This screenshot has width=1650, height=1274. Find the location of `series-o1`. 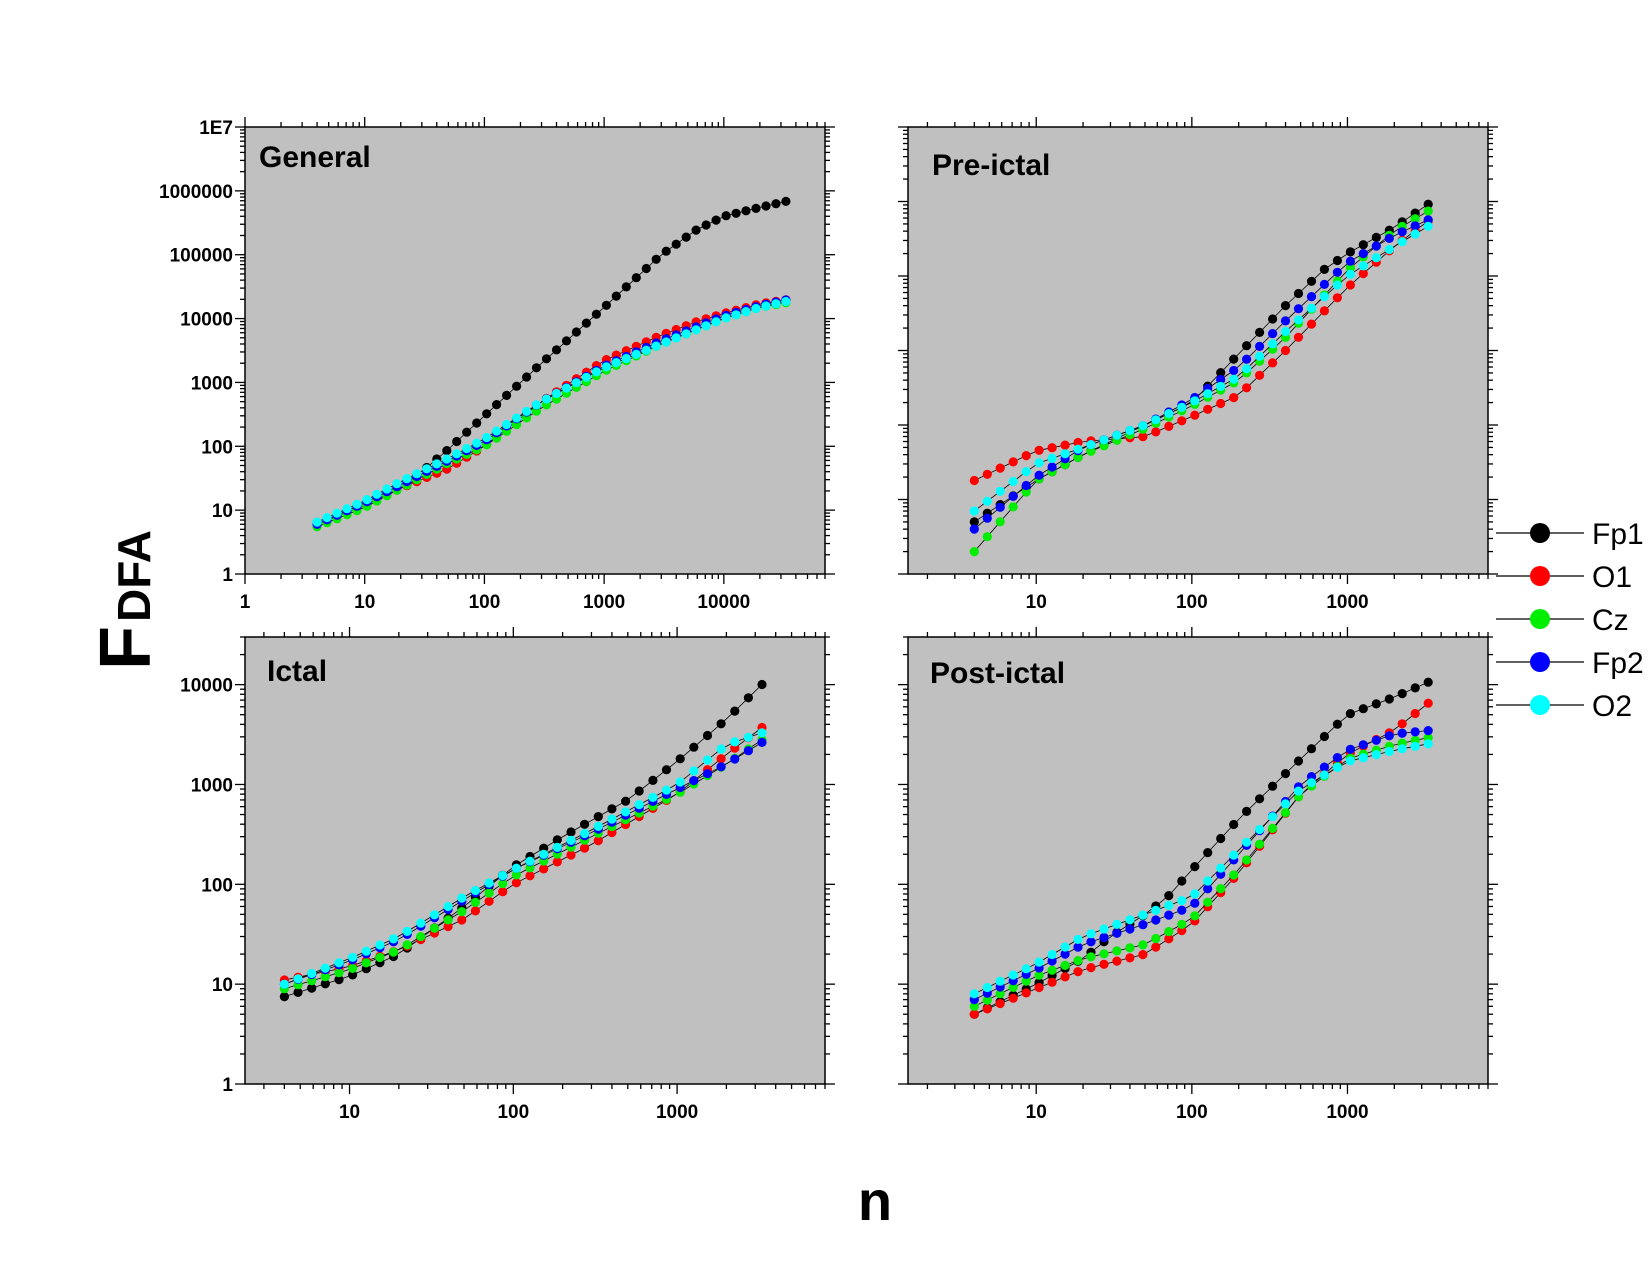

series-o1 is located at coordinates (1201, 858).